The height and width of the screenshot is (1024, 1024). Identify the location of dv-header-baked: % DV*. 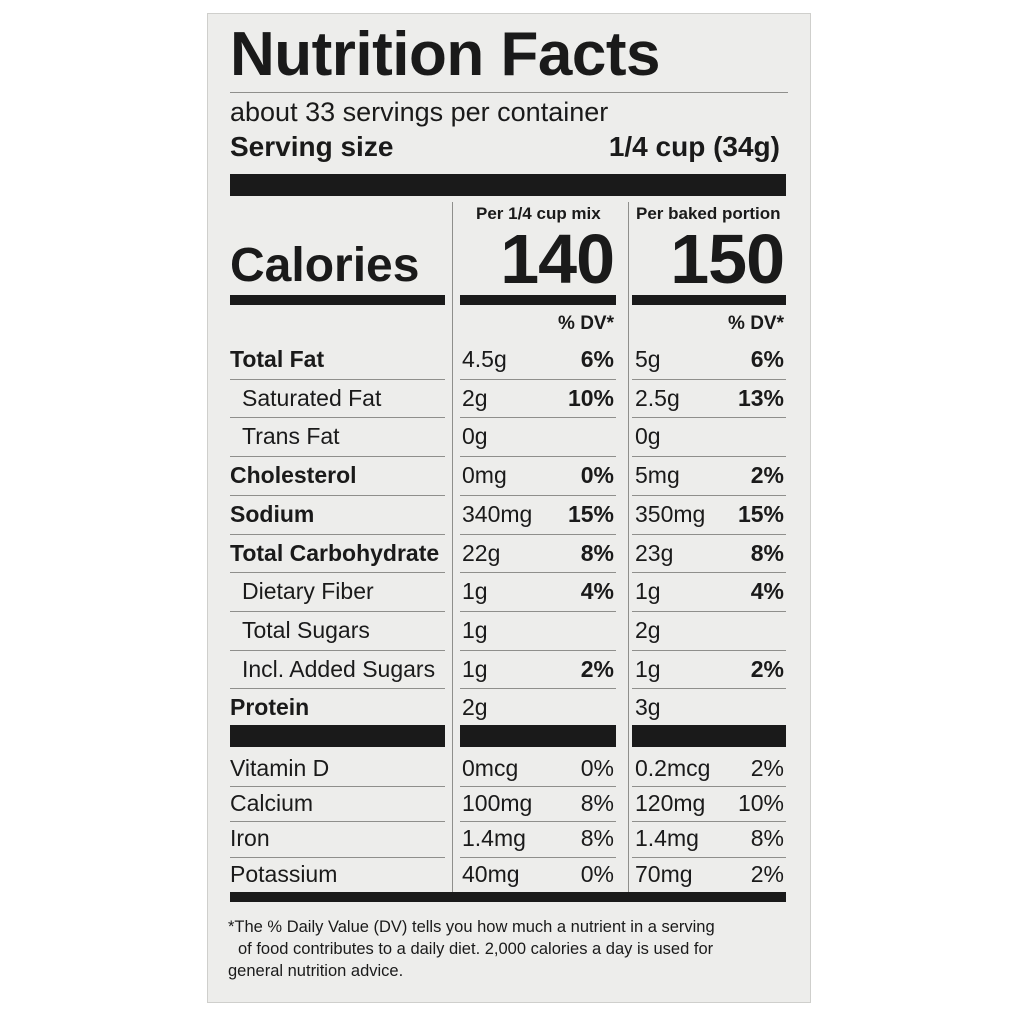
(756, 323).